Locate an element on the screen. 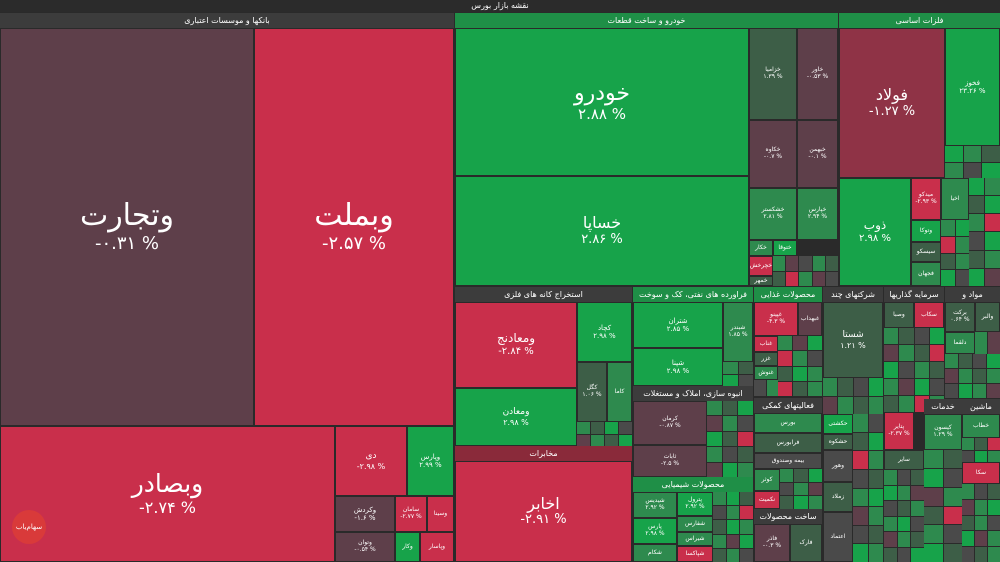 The image size is (1000, 562). sector-header-metal-products: ساخت محصولات is located at coordinates (788, 516).